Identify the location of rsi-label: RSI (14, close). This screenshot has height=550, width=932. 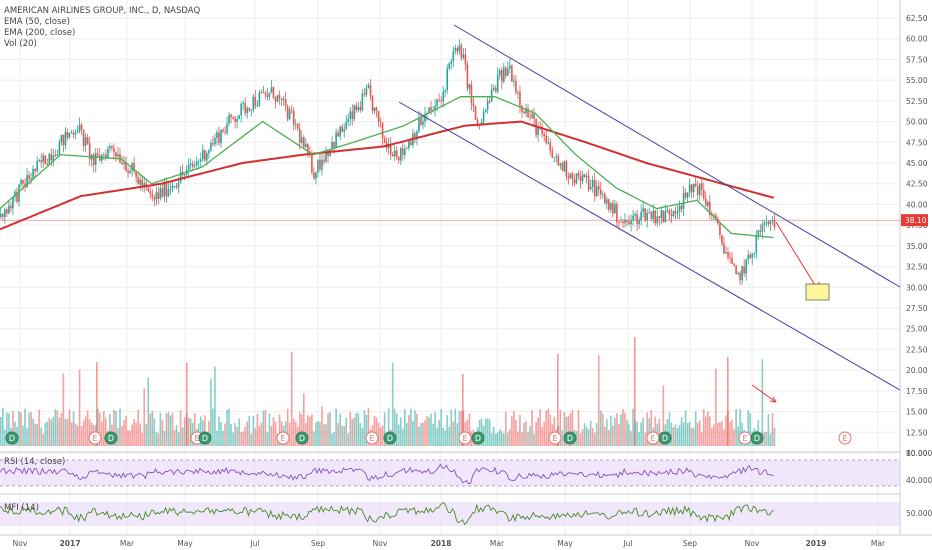
(35, 462).